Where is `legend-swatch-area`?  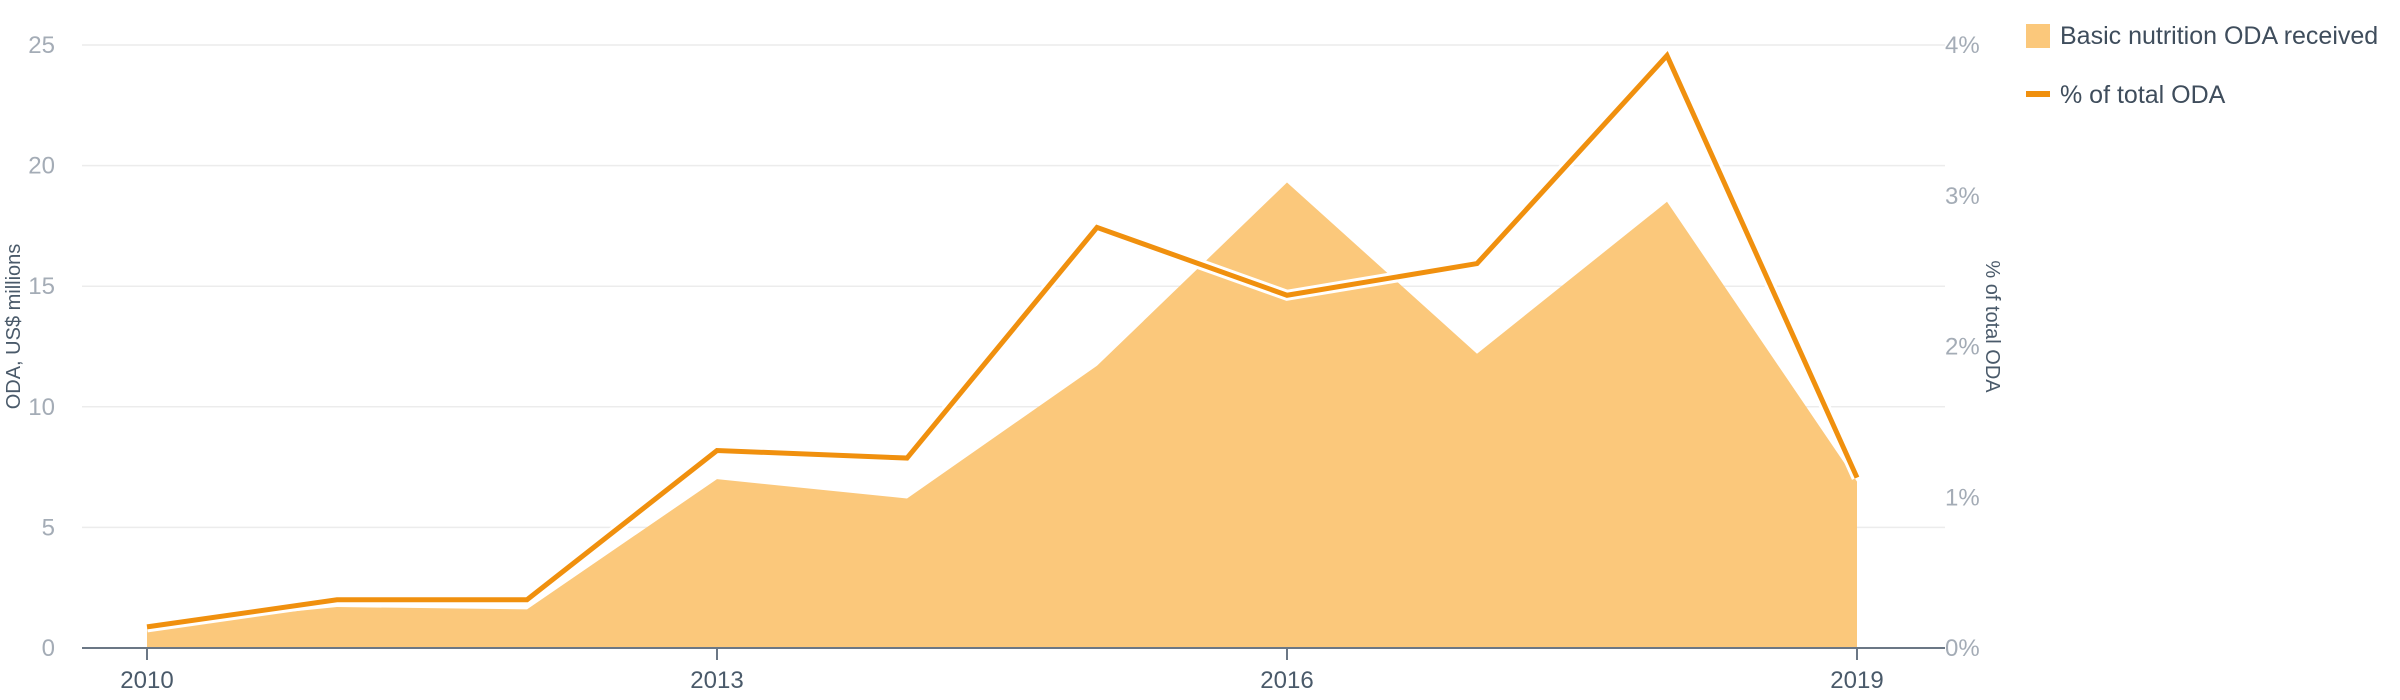
legend-swatch-area is located at coordinates (2038, 36).